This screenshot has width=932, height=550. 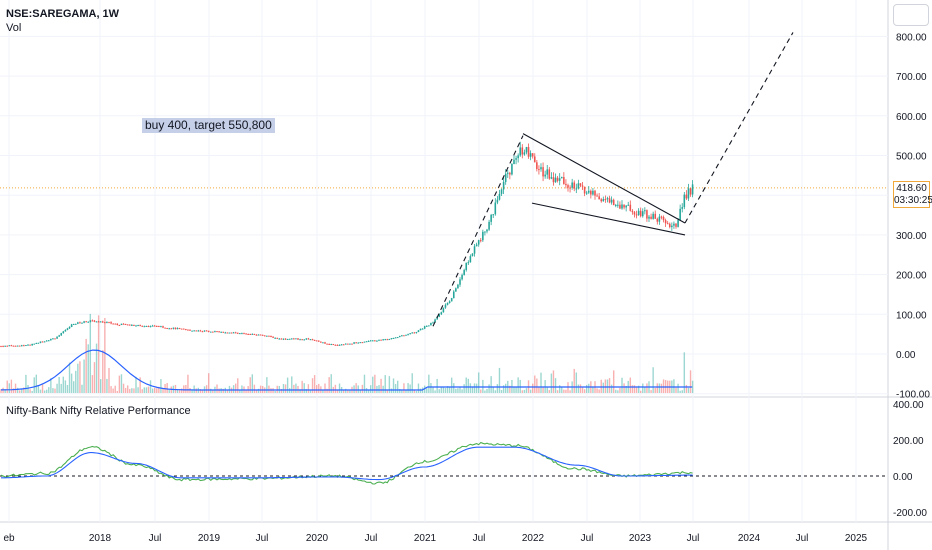 What do you see at coordinates (208, 125) in the screenshot?
I see `annotation-note: buy 400, target 550,800` at bounding box center [208, 125].